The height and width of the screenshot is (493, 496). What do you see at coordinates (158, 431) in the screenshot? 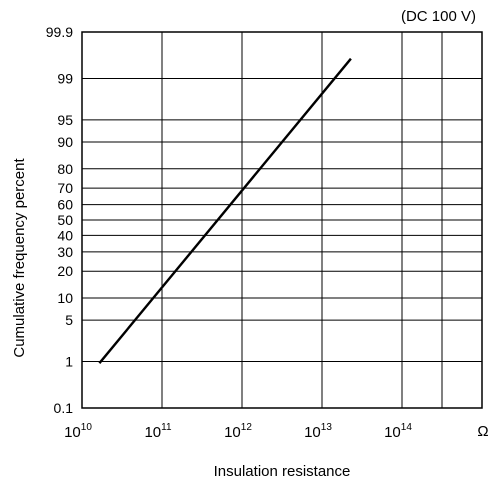
I see `x-tick-label: 1011` at bounding box center [158, 431].